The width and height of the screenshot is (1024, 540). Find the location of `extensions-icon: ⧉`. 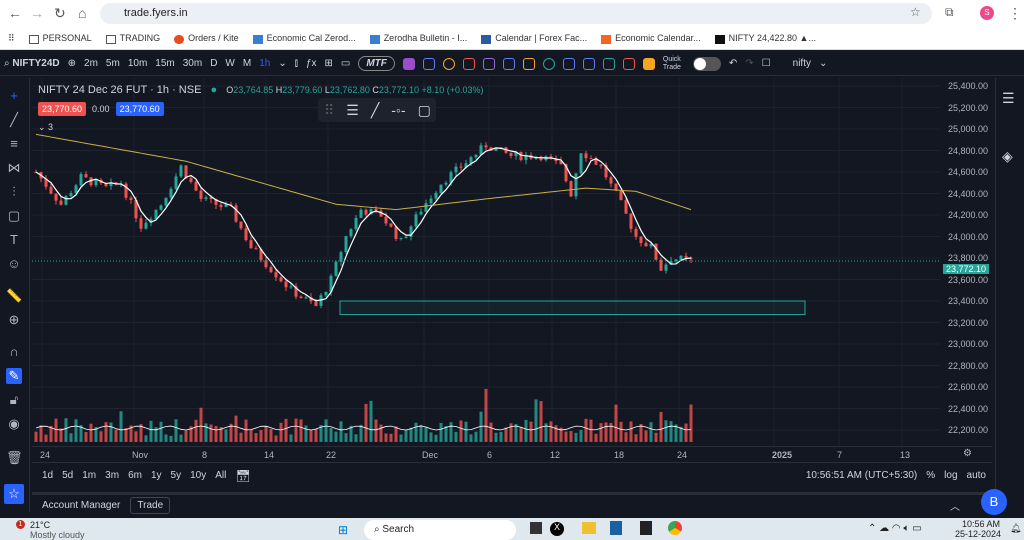

extensions-icon: ⧉ is located at coordinates (949, 12).